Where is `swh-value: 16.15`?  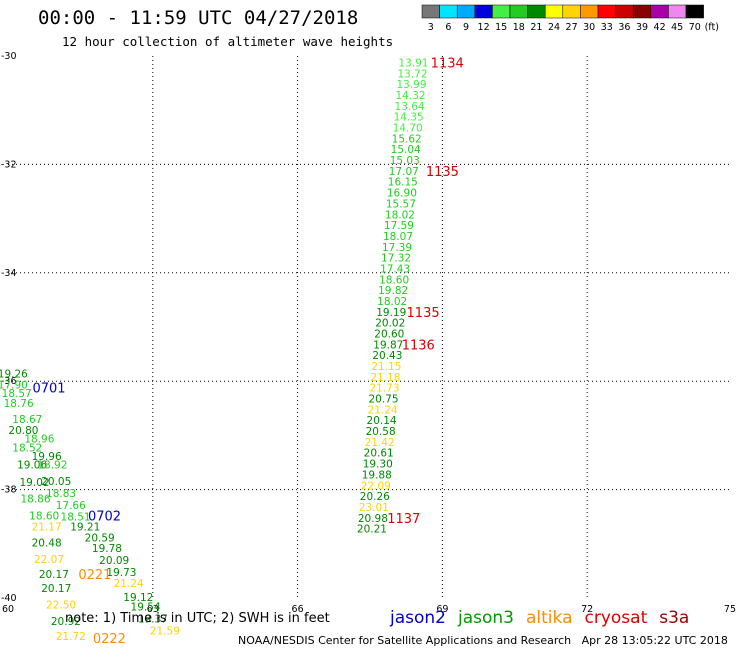 swh-value: 16.15 is located at coordinates (403, 183).